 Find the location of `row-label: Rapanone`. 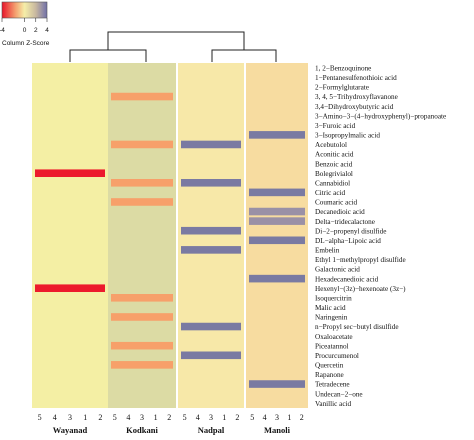

row-label: Rapanone is located at coordinates (329, 375).